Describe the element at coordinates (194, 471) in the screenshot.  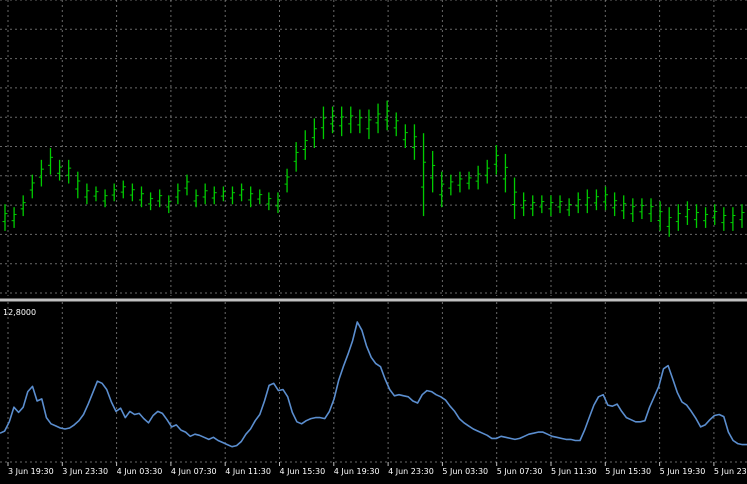
I see `x-tick-label: 4 Jun 07:30` at that location.